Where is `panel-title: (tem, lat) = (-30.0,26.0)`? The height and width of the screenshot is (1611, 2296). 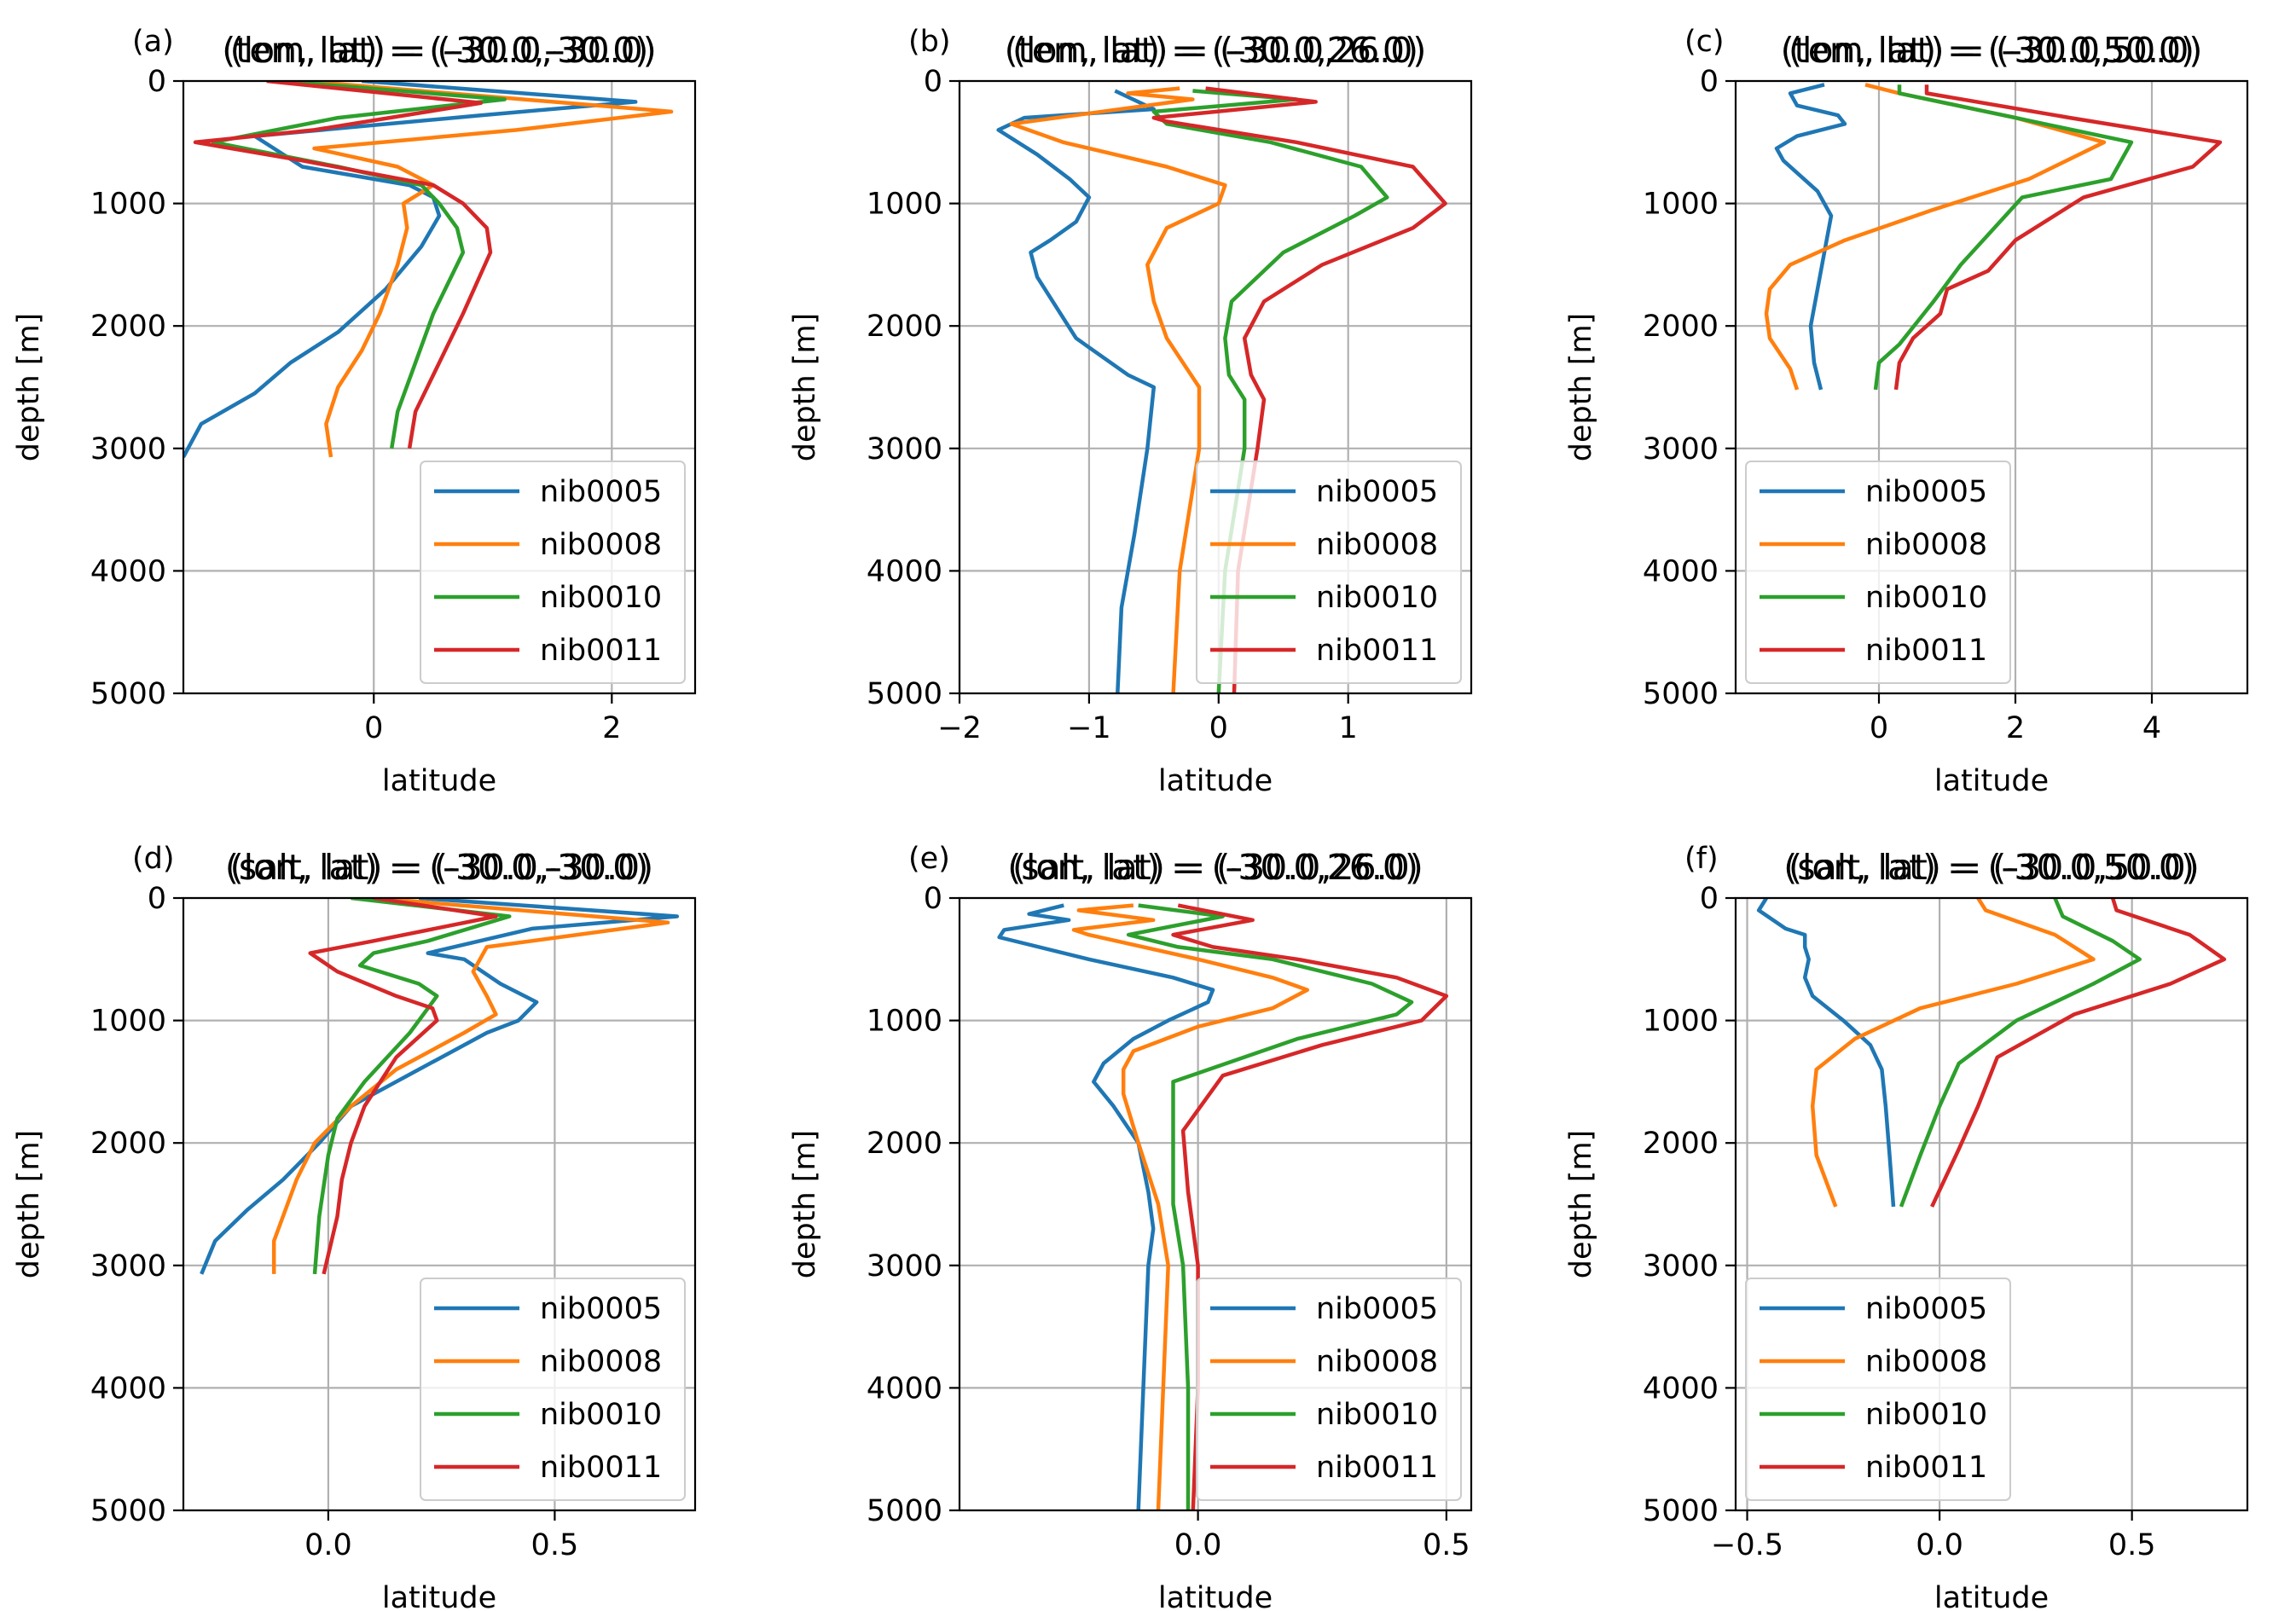 panel-title: (tem, lat) = (-30.0,26.0) is located at coordinates (1216, 50).